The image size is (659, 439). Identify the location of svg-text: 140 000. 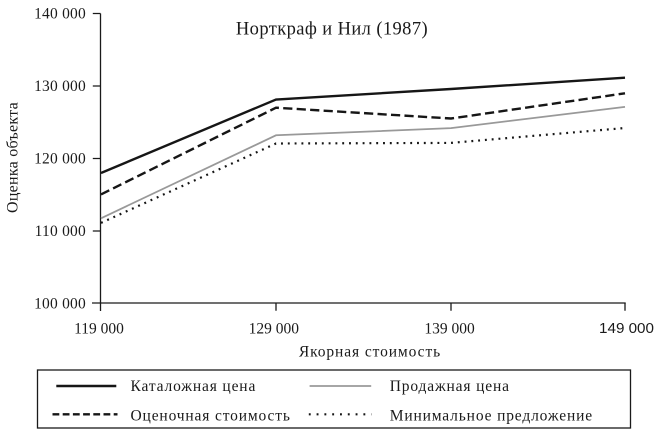
(60, 14).